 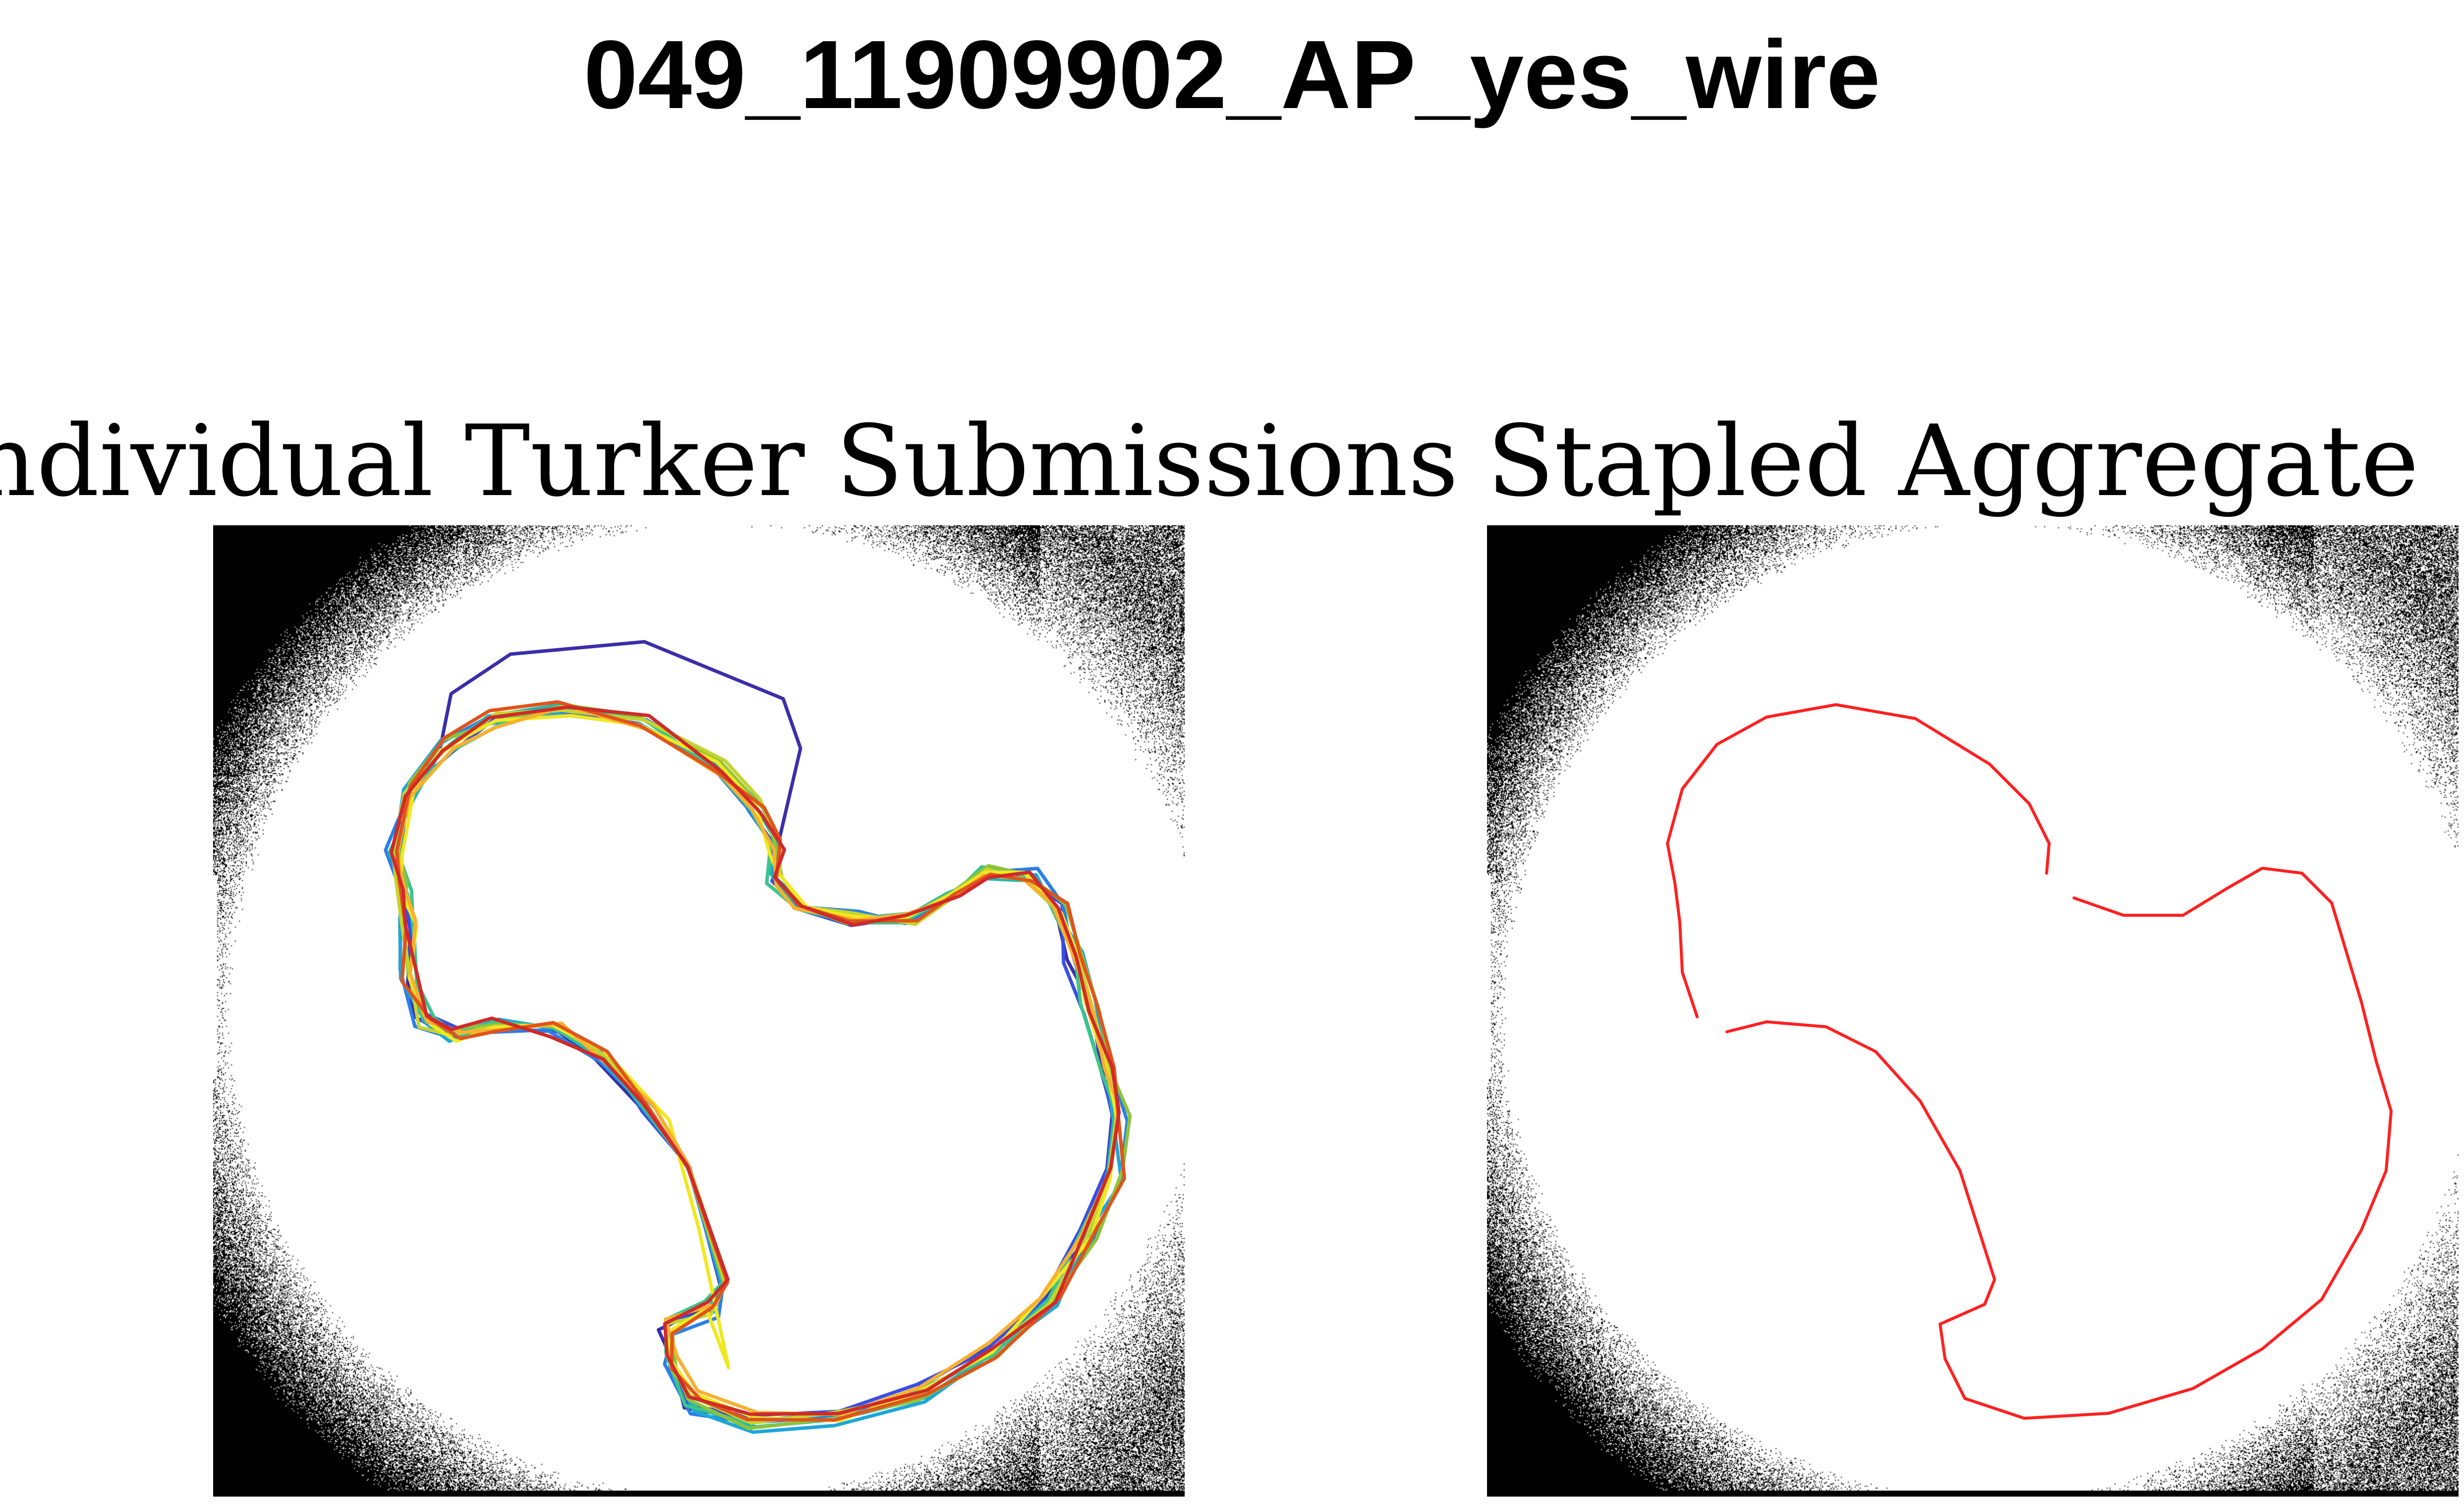 What do you see at coordinates (1232, 74) in the screenshot?
I see `figure-title: 049_11909902_AP_yes_wire` at bounding box center [1232, 74].